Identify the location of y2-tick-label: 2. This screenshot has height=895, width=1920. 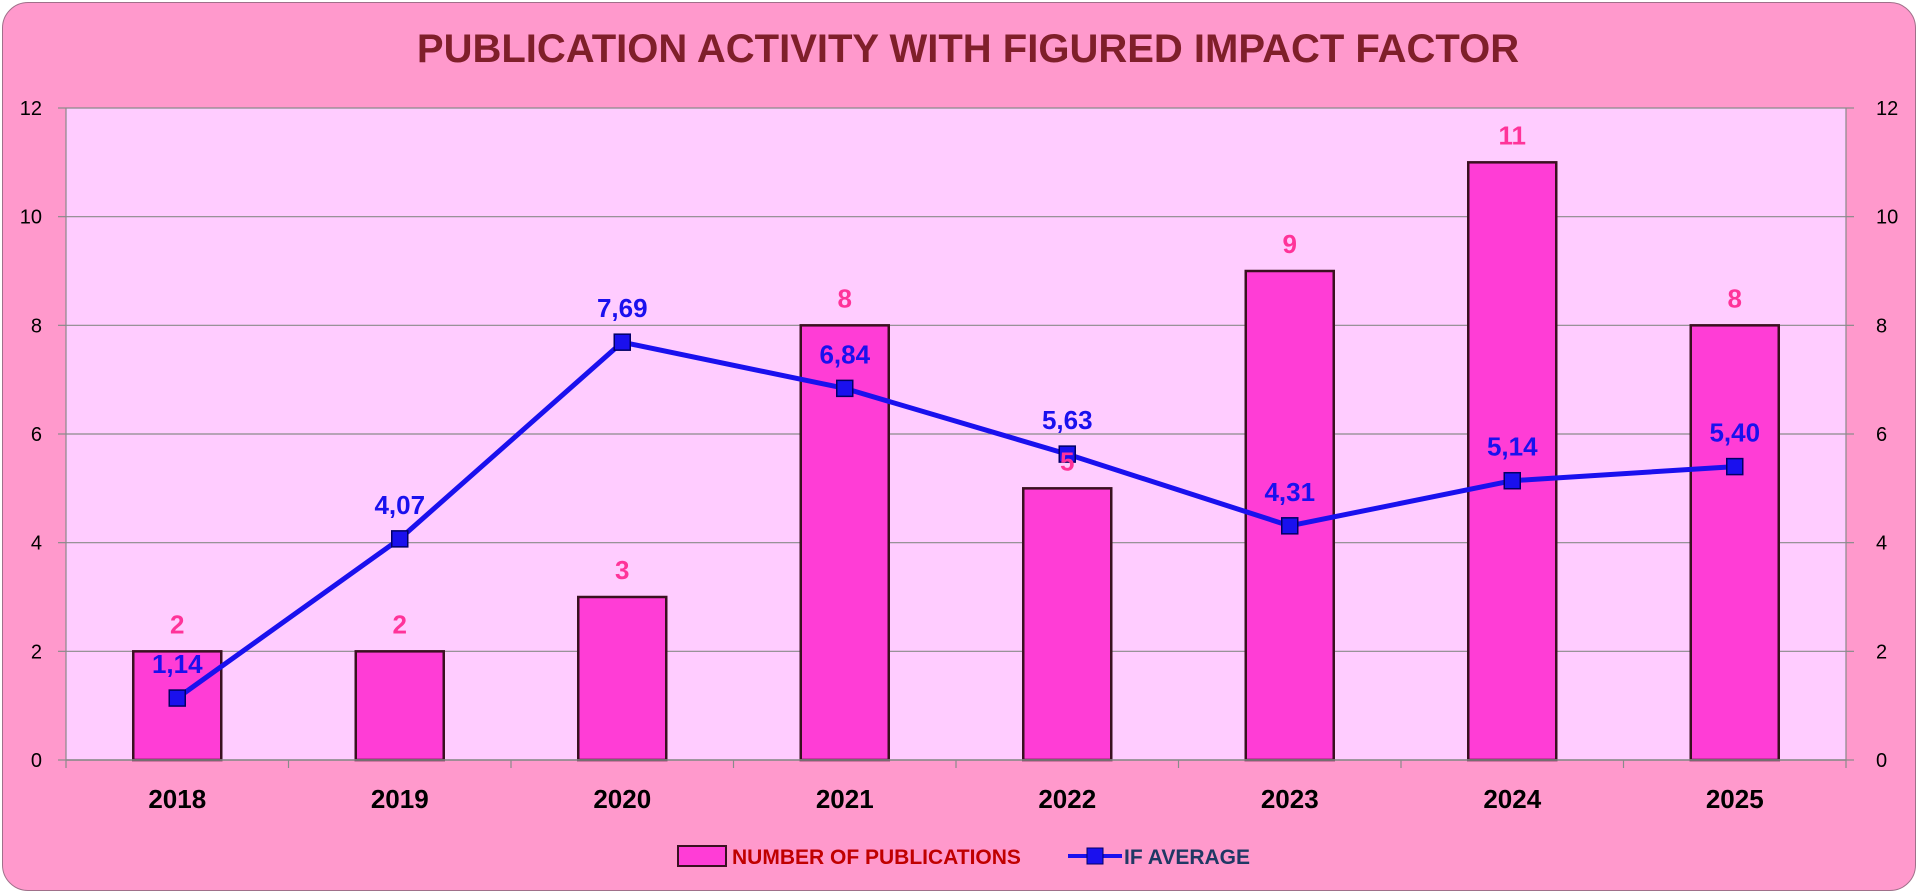
(1881, 652).